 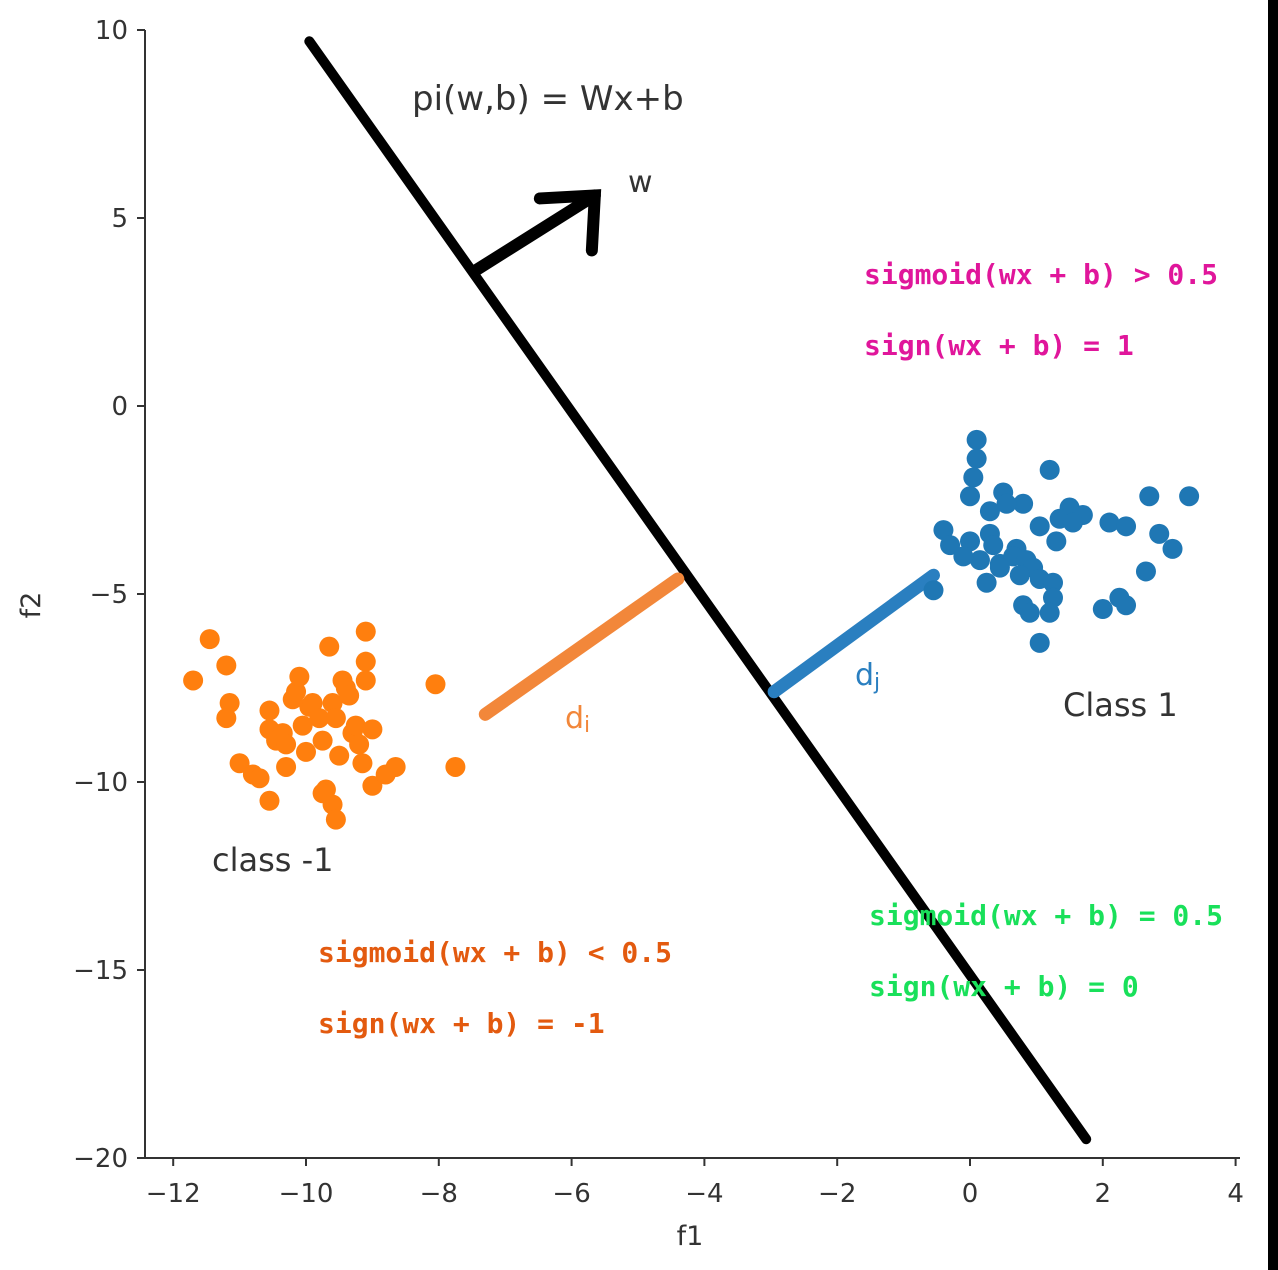 What do you see at coordinates (100, 1159) in the screenshot?
I see `y-tick-label: −20` at bounding box center [100, 1159].